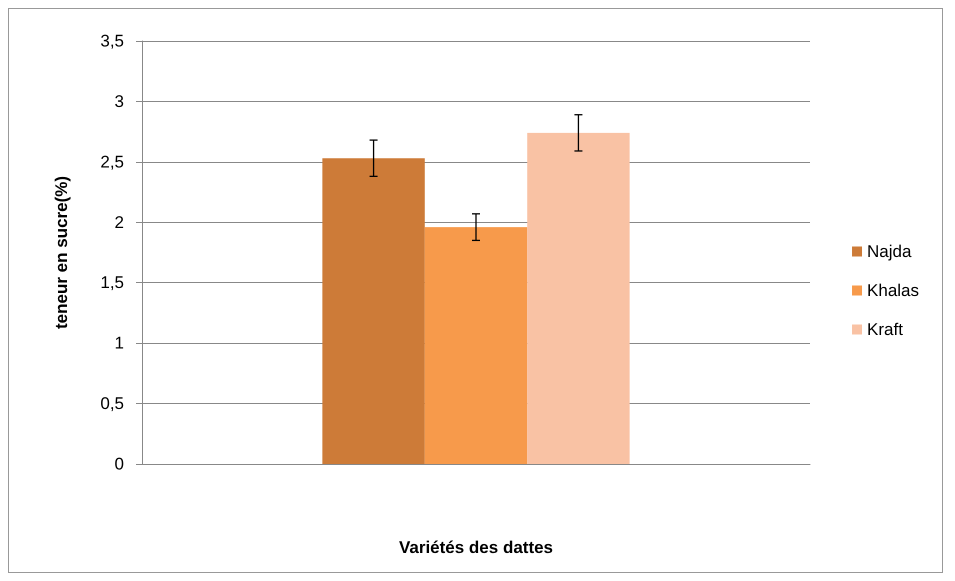 The height and width of the screenshot is (581, 955). What do you see at coordinates (119, 343) in the screenshot?
I see `y-tick-label: 1` at bounding box center [119, 343].